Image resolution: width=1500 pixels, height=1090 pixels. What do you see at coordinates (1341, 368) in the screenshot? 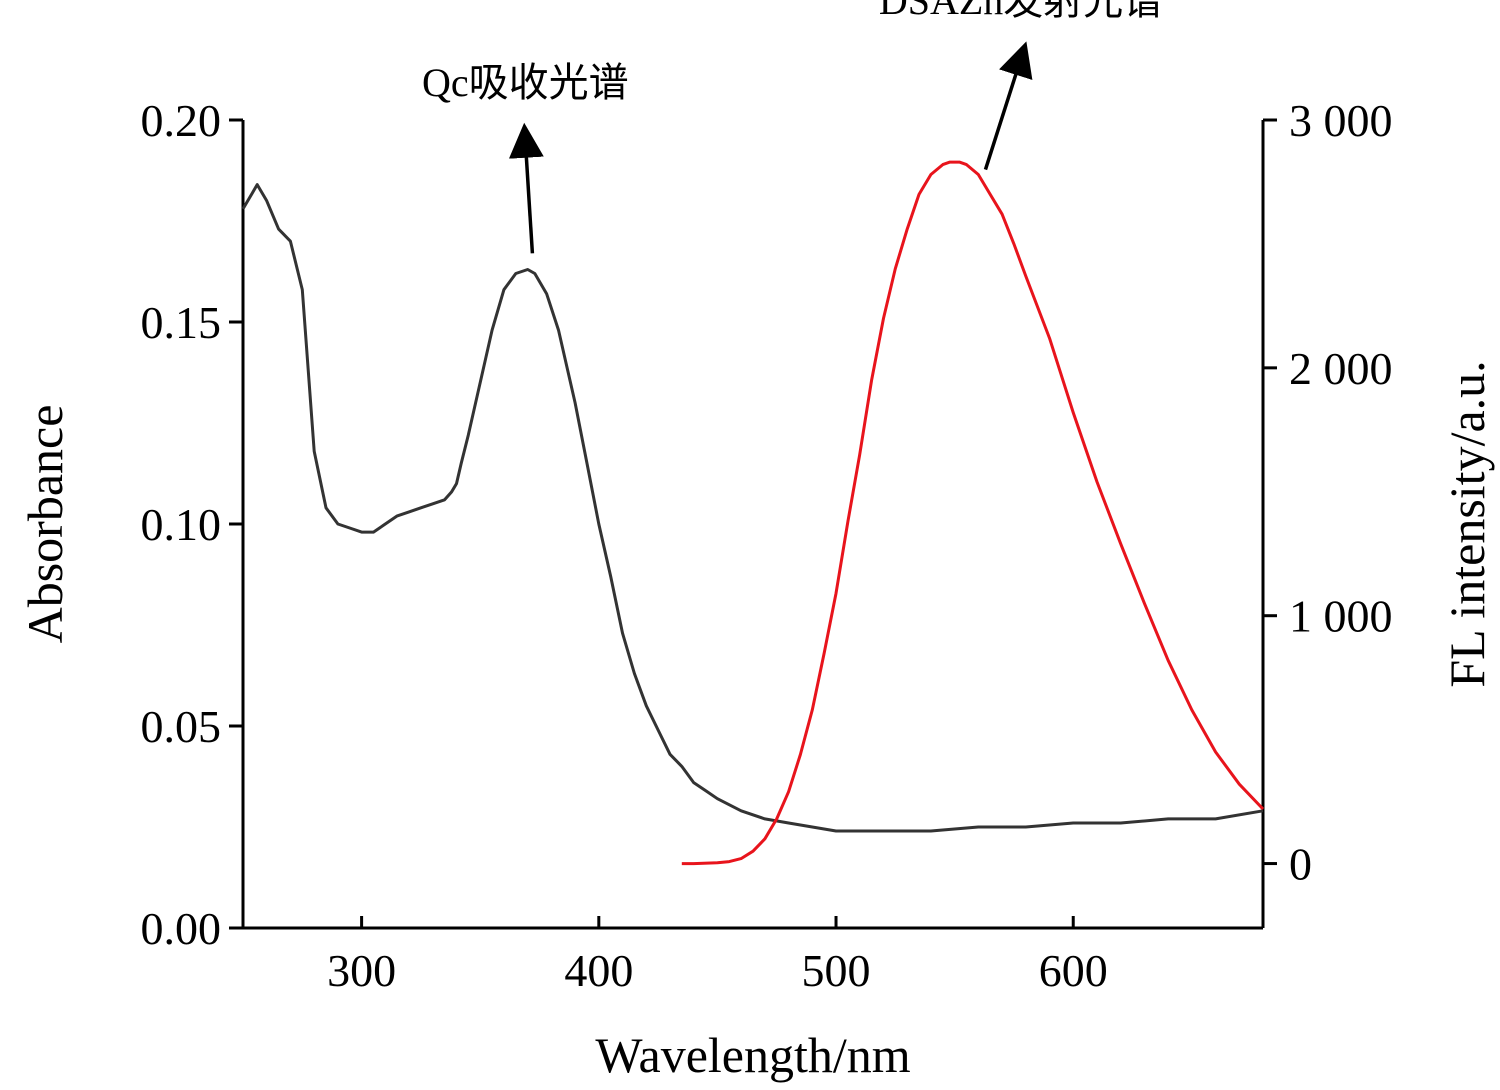
I see `y-right-tick-label: 2 000` at bounding box center [1341, 368].